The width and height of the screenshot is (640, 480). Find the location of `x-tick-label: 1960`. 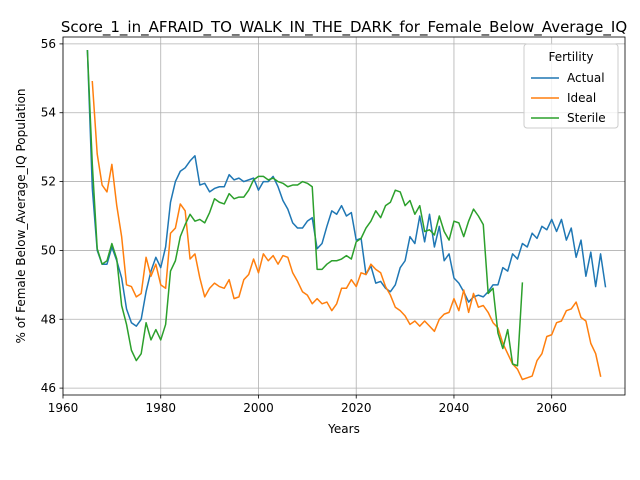

x-tick-label: 1960 is located at coordinates (63, 408).